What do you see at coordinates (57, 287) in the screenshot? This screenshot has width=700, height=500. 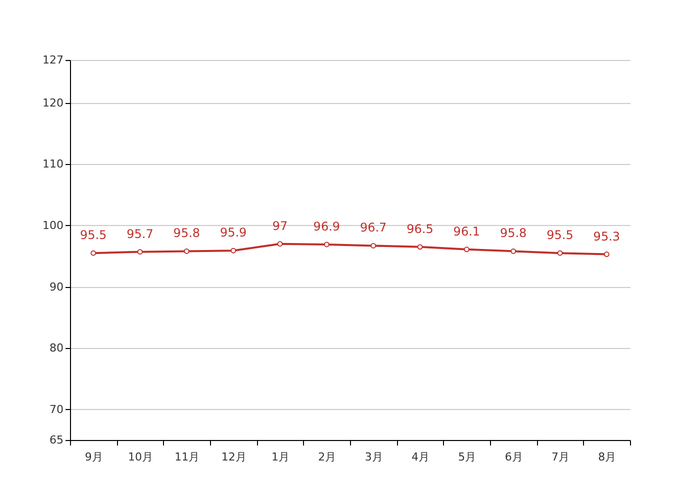 I see `y-tick-label: 90` at bounding box center [57, 287].